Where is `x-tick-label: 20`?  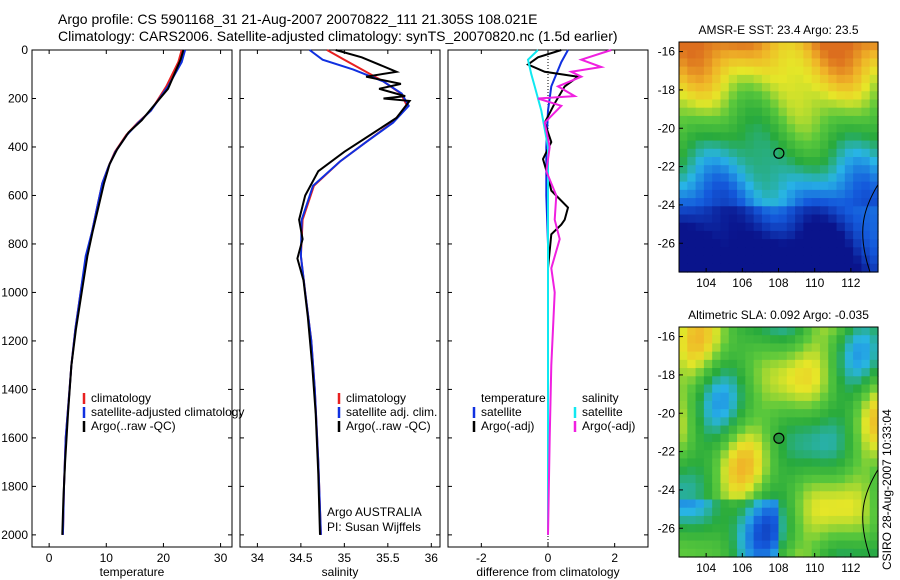
x-tick-label: 20 is located at coordinates (164, 558).